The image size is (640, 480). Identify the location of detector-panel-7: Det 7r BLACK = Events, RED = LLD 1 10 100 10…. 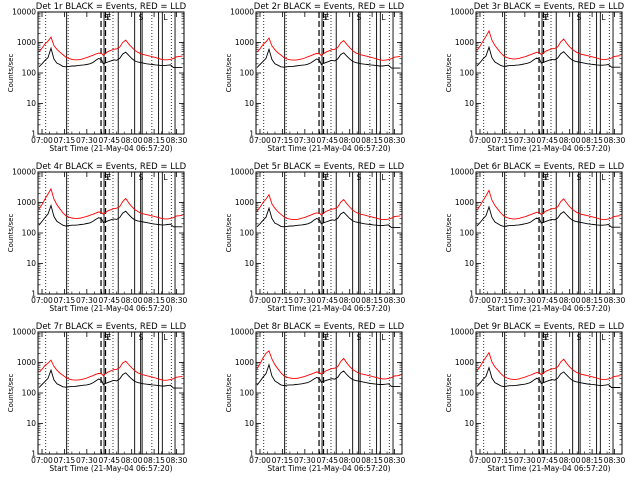
(97, 397).